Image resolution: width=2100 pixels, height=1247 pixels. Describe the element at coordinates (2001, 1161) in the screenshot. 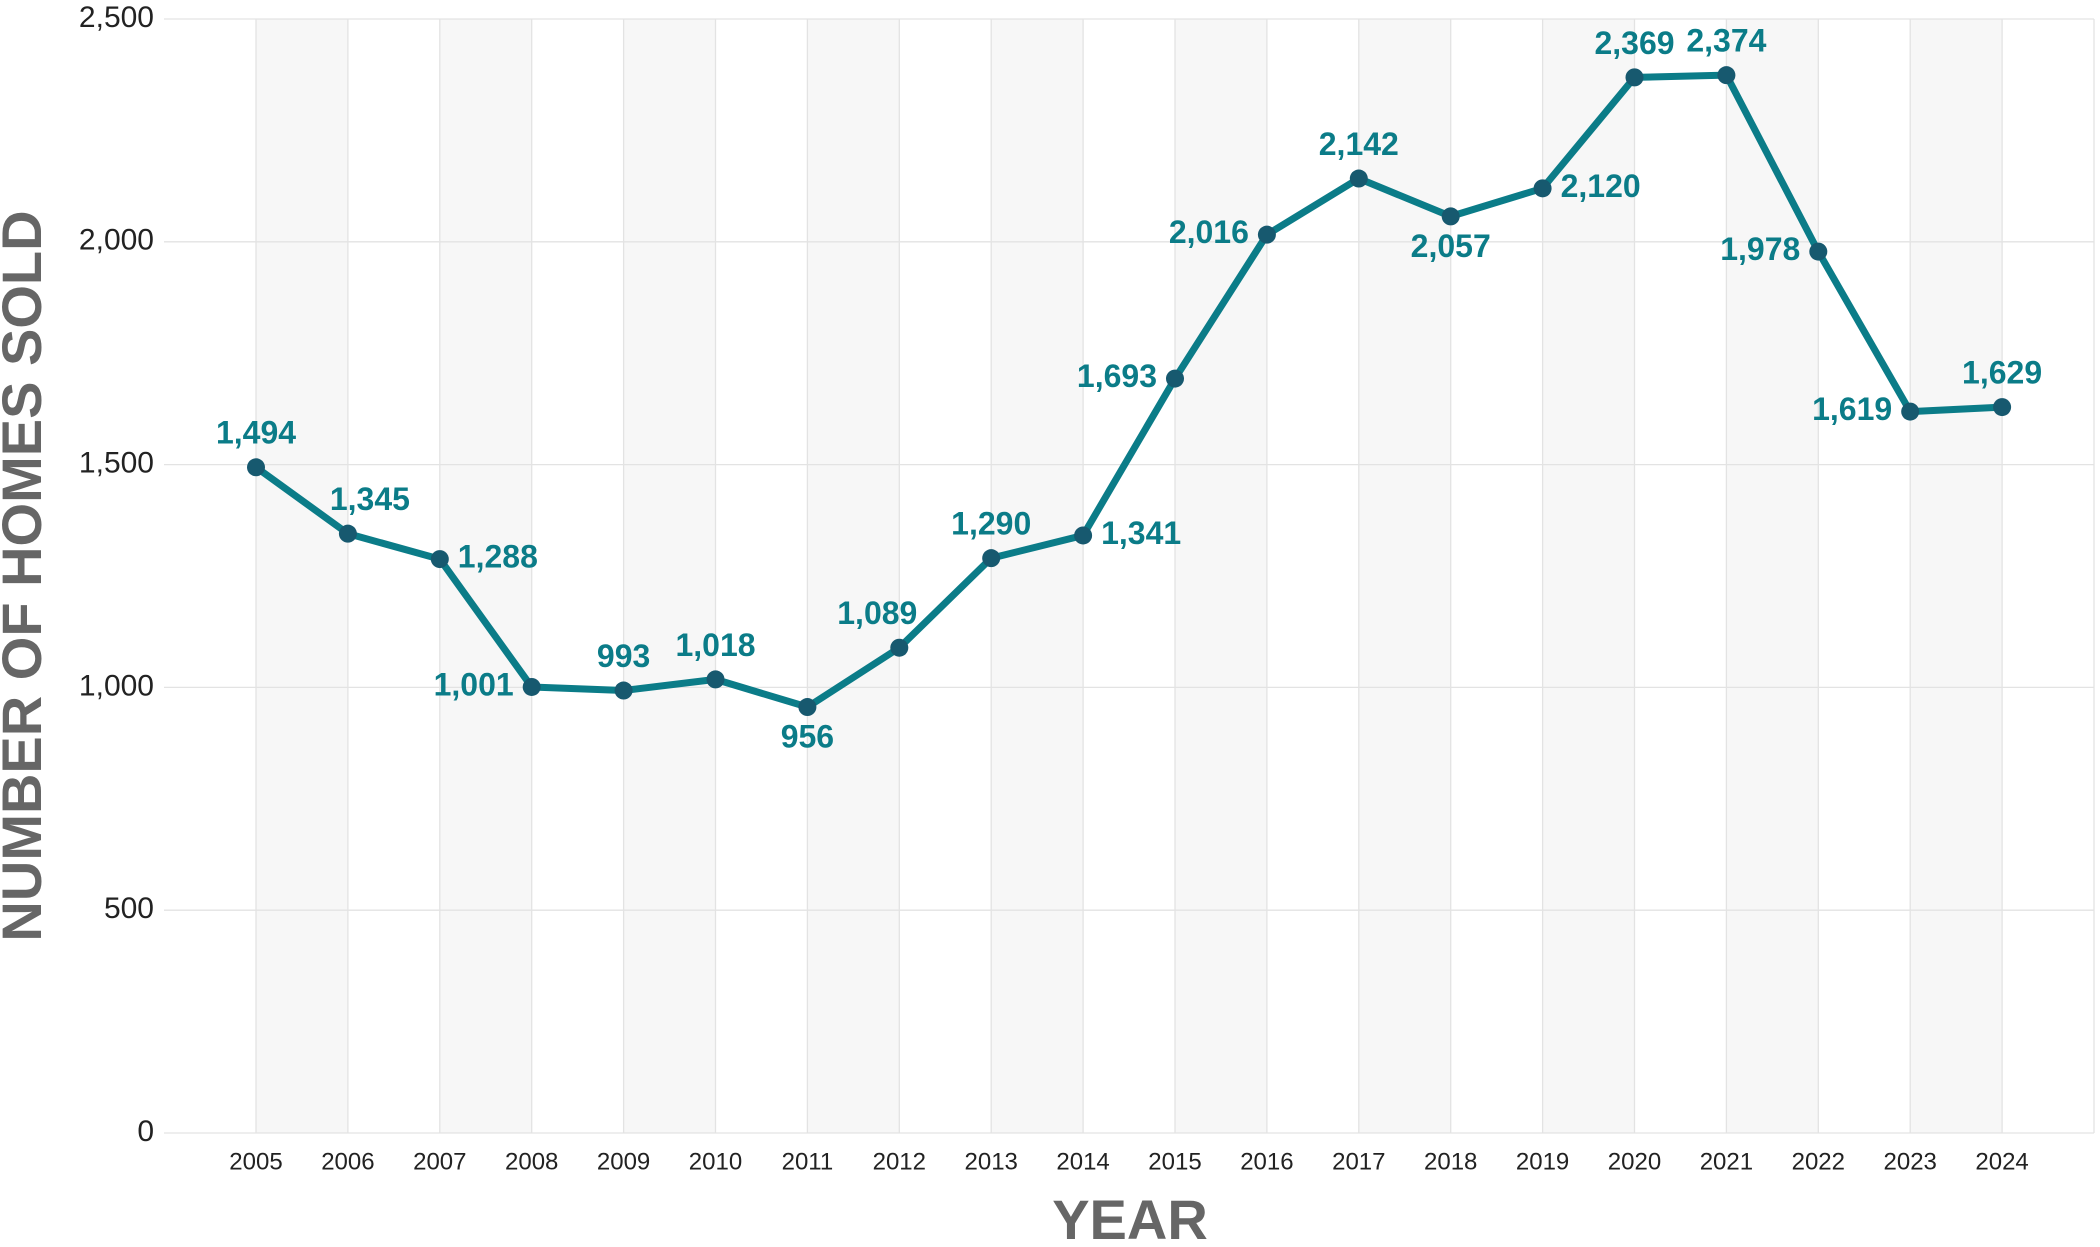

I see `x-tick-label: 2024` at that location.